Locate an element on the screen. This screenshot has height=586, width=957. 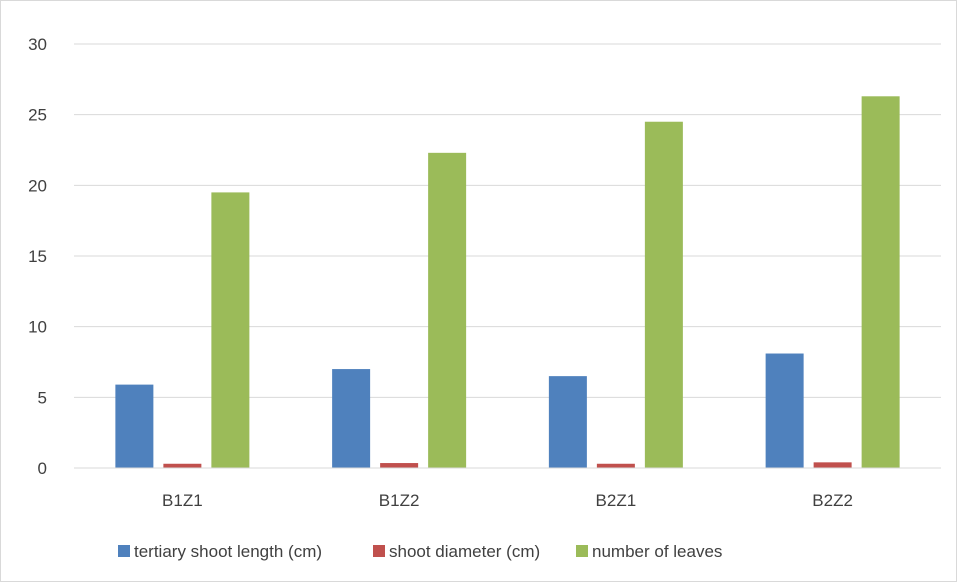
y-tick-label: 5 is located at coordinates (42, 397).